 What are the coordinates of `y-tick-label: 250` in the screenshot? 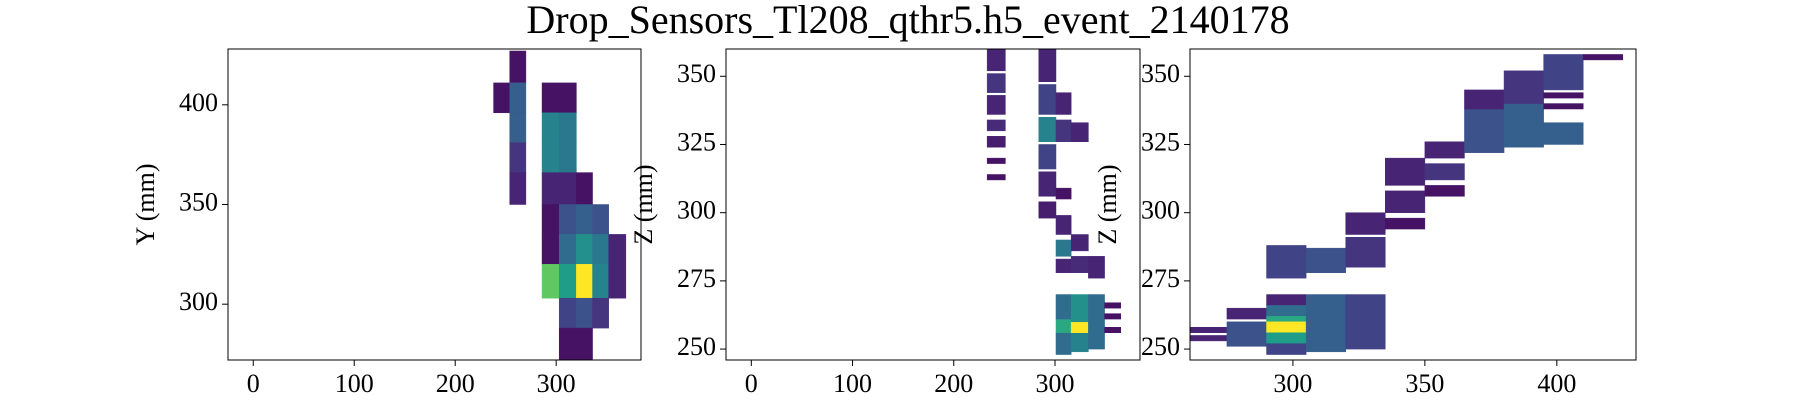 It's located at (1160, 346).